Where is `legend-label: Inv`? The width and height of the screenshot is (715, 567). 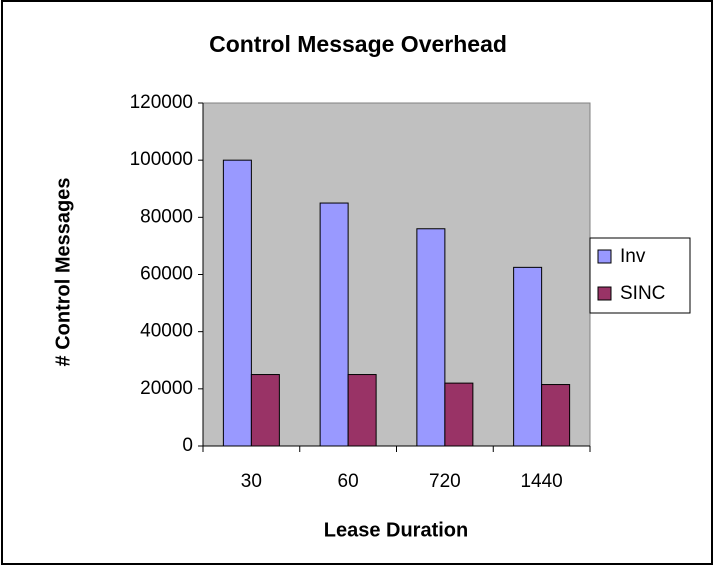 legend-label: Inv is located at coordinates (633, 256).